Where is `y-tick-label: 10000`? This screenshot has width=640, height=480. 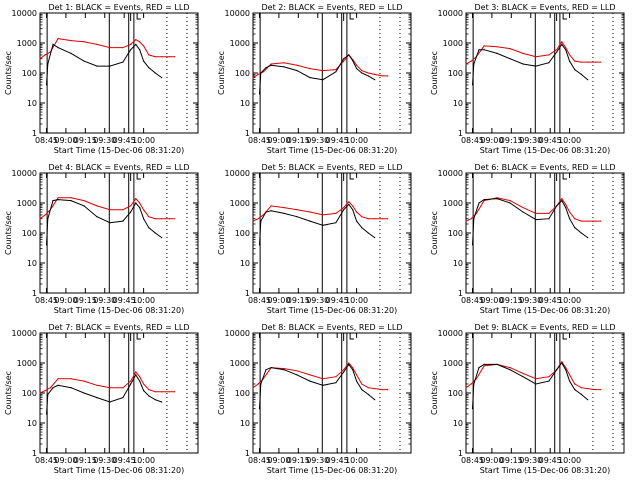 y-tick-label: 10000 is located at coordinates (237, 333).